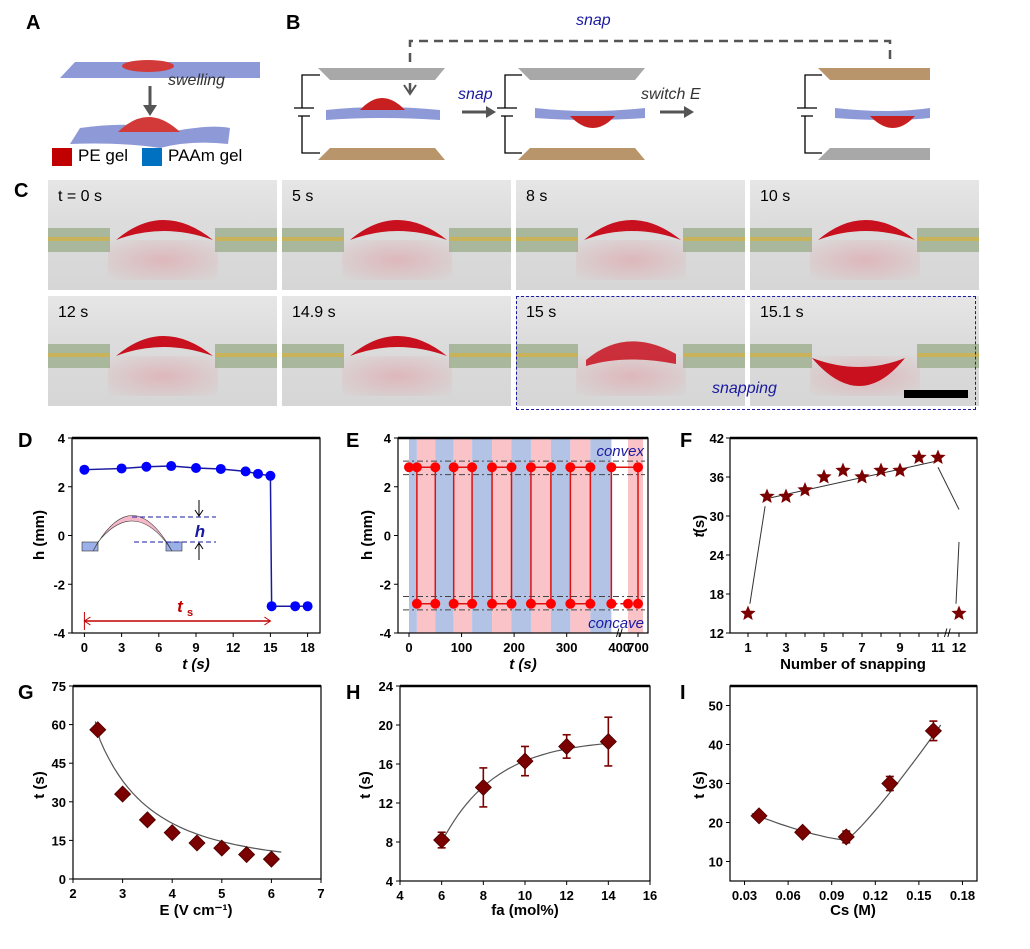  Describe the element at coordinates (875, 895) in the screenshot. I see `x-tick-label: 0.12` at that location.